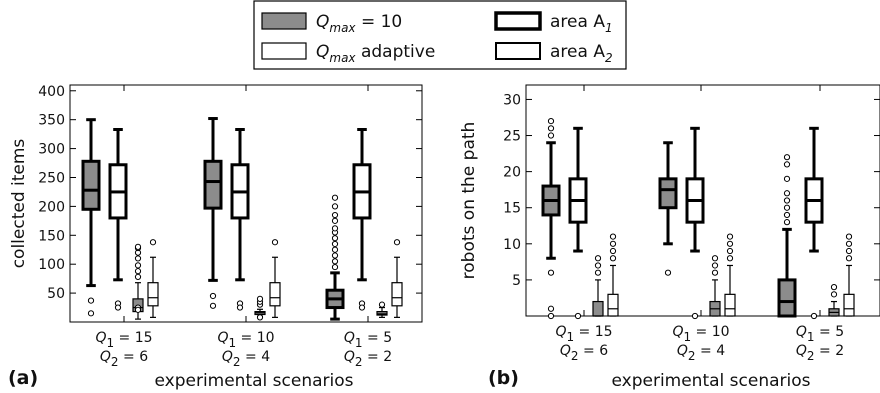  Describe the element at coordinates (51, 92) in the screenshot. I see `y-tick-label: 400` at that location.